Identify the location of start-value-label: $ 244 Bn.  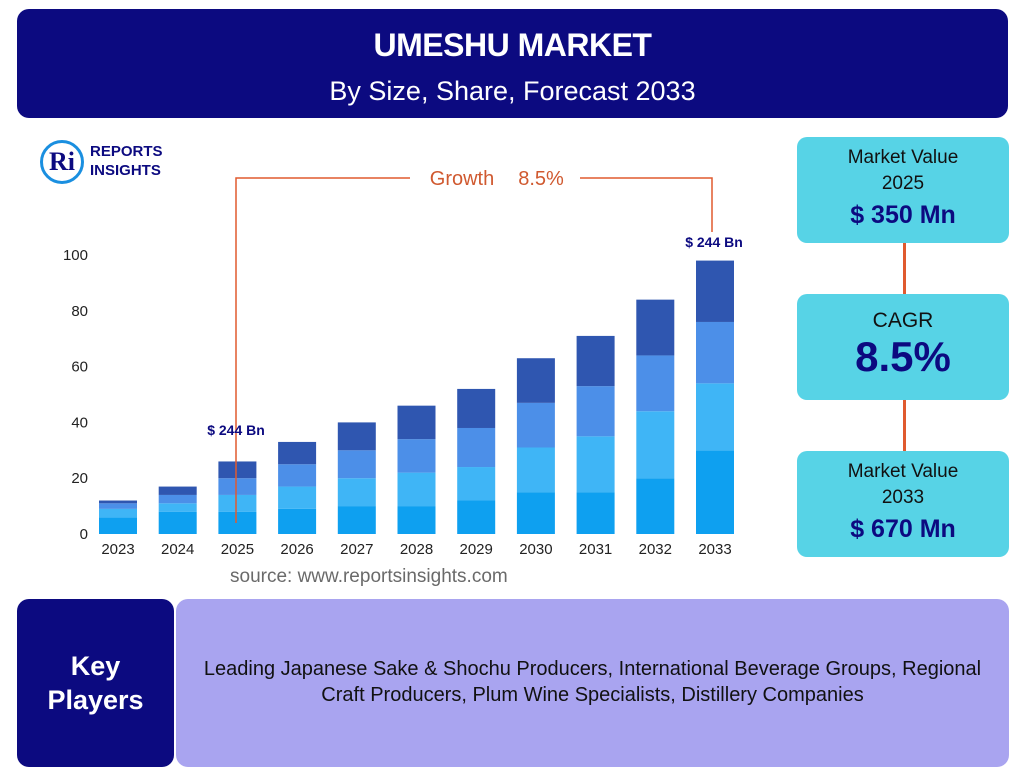
(236, 430).